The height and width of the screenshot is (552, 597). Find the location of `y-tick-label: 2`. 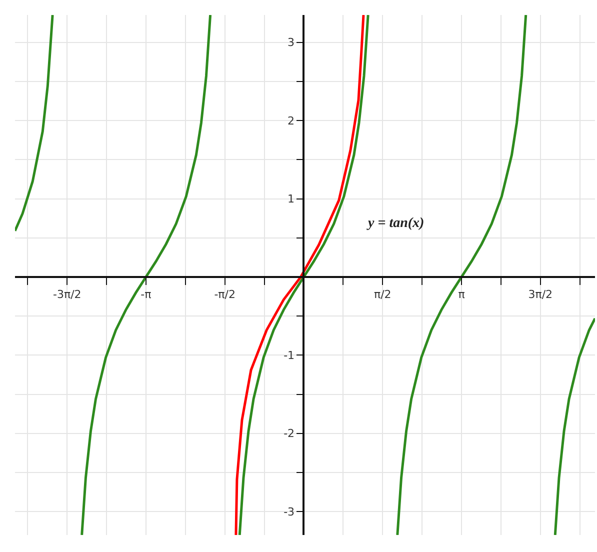

y-tick-label: 2 is located at coordinates (291, 121).